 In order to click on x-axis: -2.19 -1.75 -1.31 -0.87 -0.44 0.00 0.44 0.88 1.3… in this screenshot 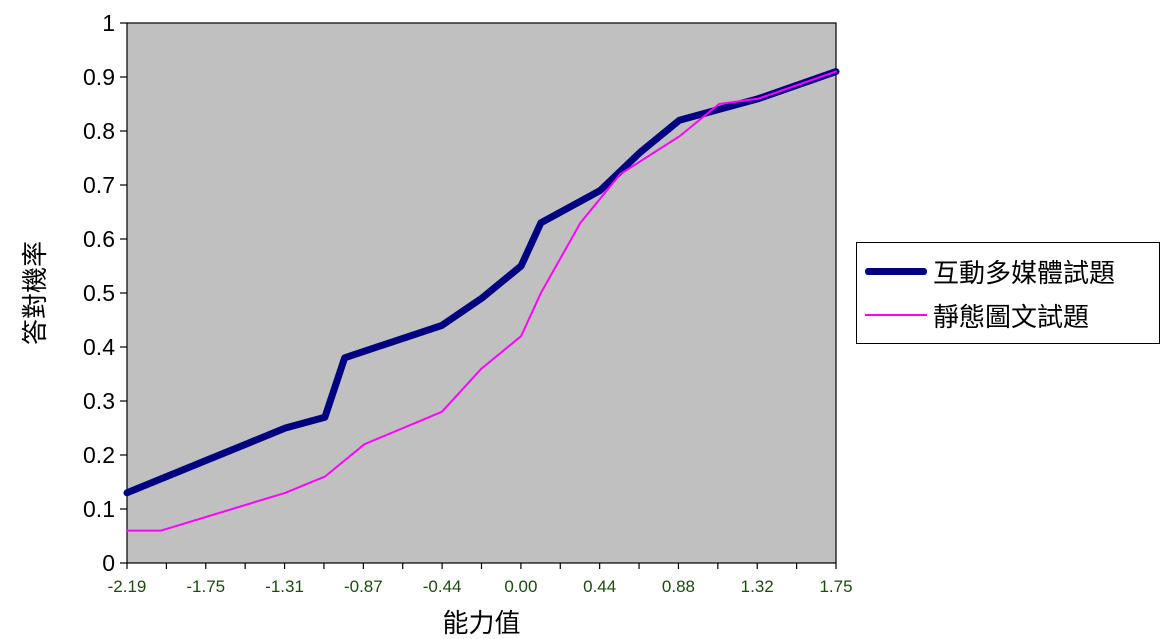, I will do `click(480, 579)`.